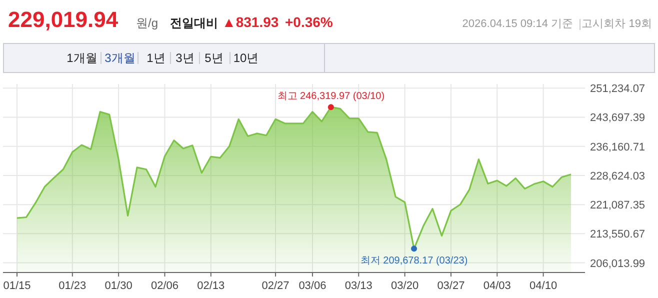 The height and width of the screenshot is (298, 658). Describe the element at coordinates (276, 286) in the screenshot. I see `x-tick-label: 02/27` at that location.